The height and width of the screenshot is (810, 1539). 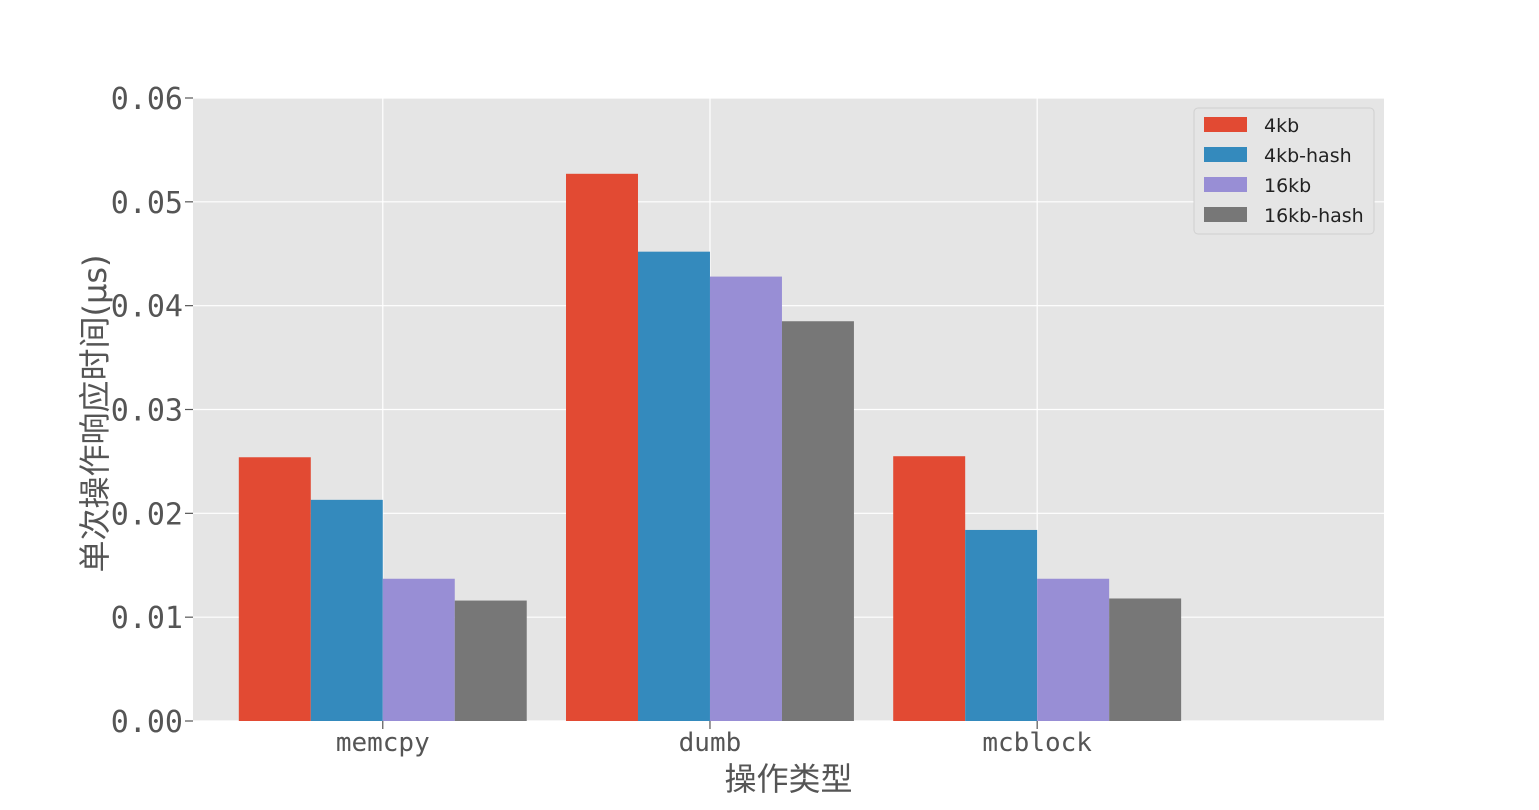 What do you see at coordinates (147, 411) in the screenshot?
I see `y-tick-label: 0.03` at bounding box center [147, 411].